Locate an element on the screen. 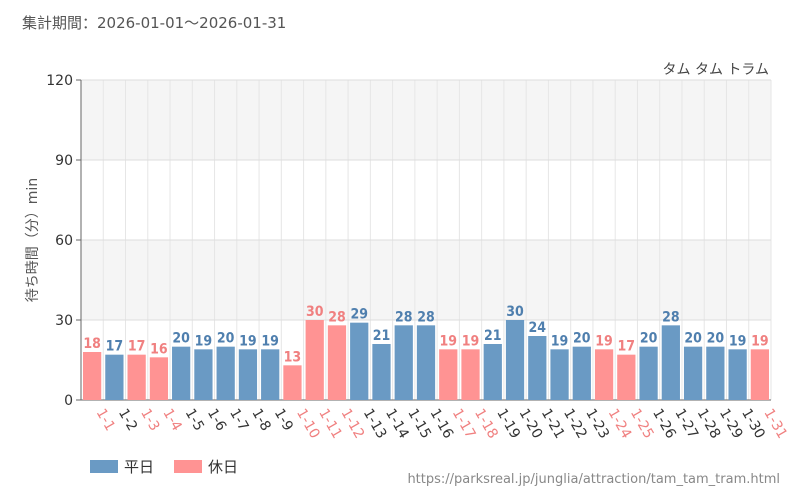 The height and width of the screenshot is (500, 800). data-label: 29 is located at coordinates (359, 315).